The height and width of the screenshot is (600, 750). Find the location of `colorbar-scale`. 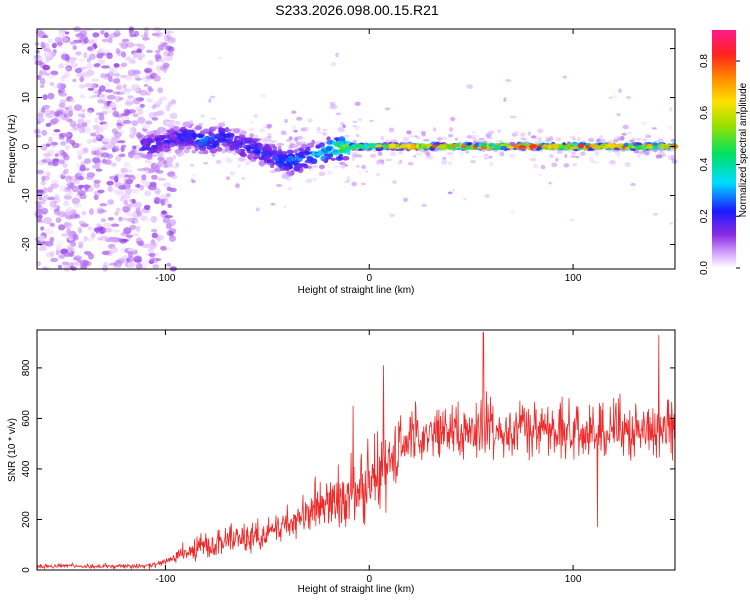

colorbar-scale is located at coordinates (724, 149).